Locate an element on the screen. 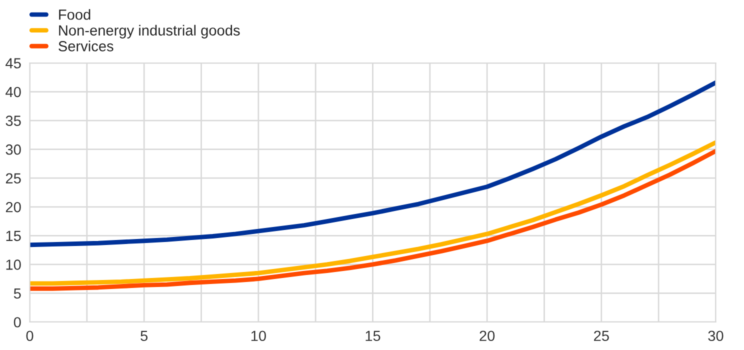 Image resolution: width=744 pixels, height=350 pixels. y-tick-label: 15 is located at coordinates (13, 236).